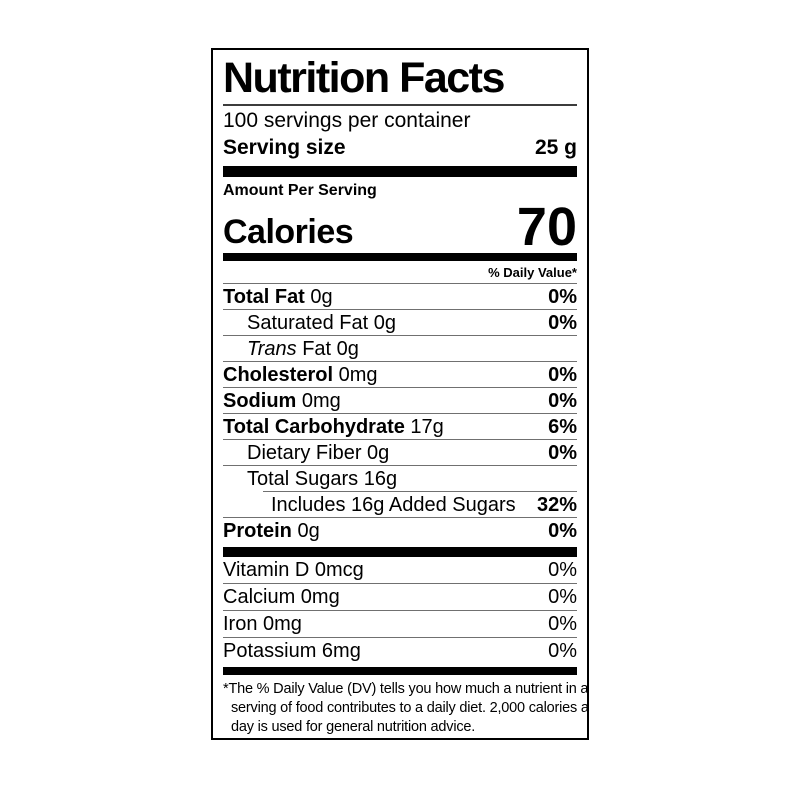  Describe the element at coordinates (292, 651) in the screenshot. I see `micronutrient-name: Potassium 6mg` at that location.